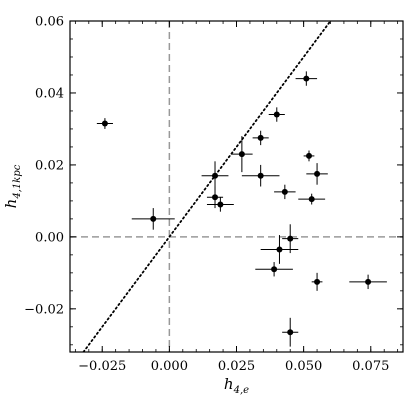 The image size is (415, 415). I want to click on y-tick-label: 0.00, so click(49, 237).